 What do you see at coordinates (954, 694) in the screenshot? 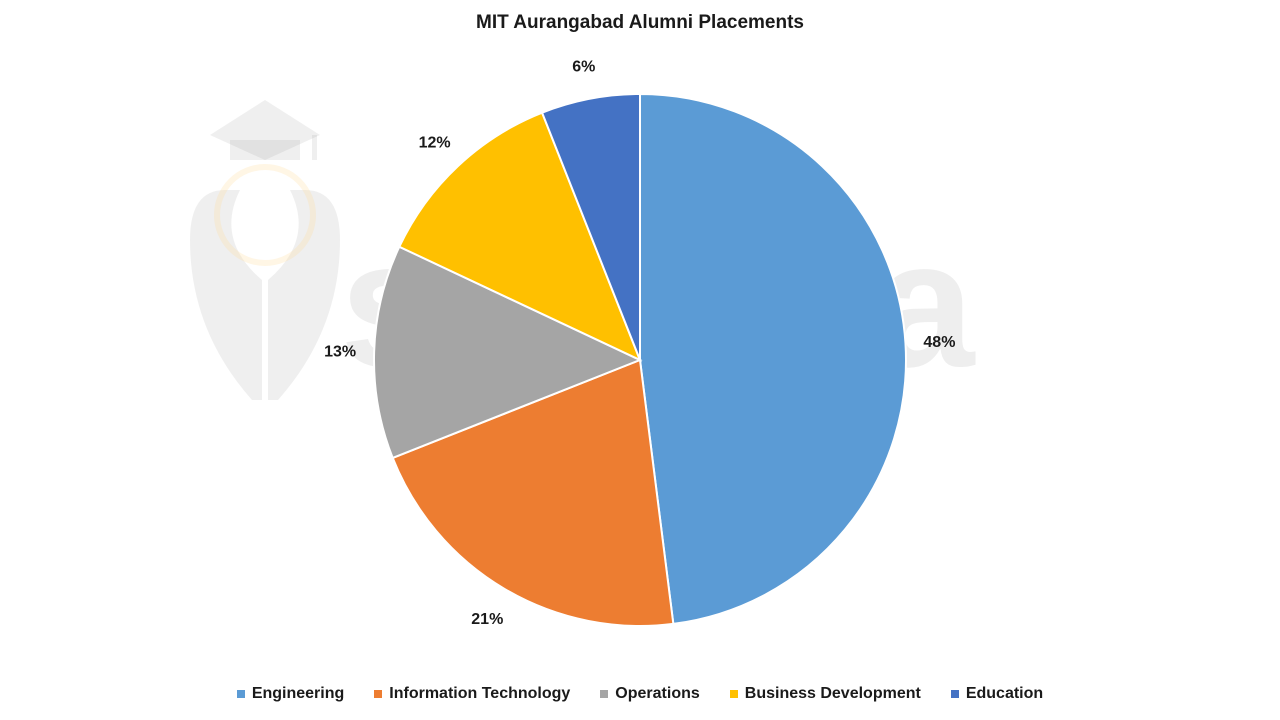
I see `legend-swatch-education` at bounding box center [954, 694].